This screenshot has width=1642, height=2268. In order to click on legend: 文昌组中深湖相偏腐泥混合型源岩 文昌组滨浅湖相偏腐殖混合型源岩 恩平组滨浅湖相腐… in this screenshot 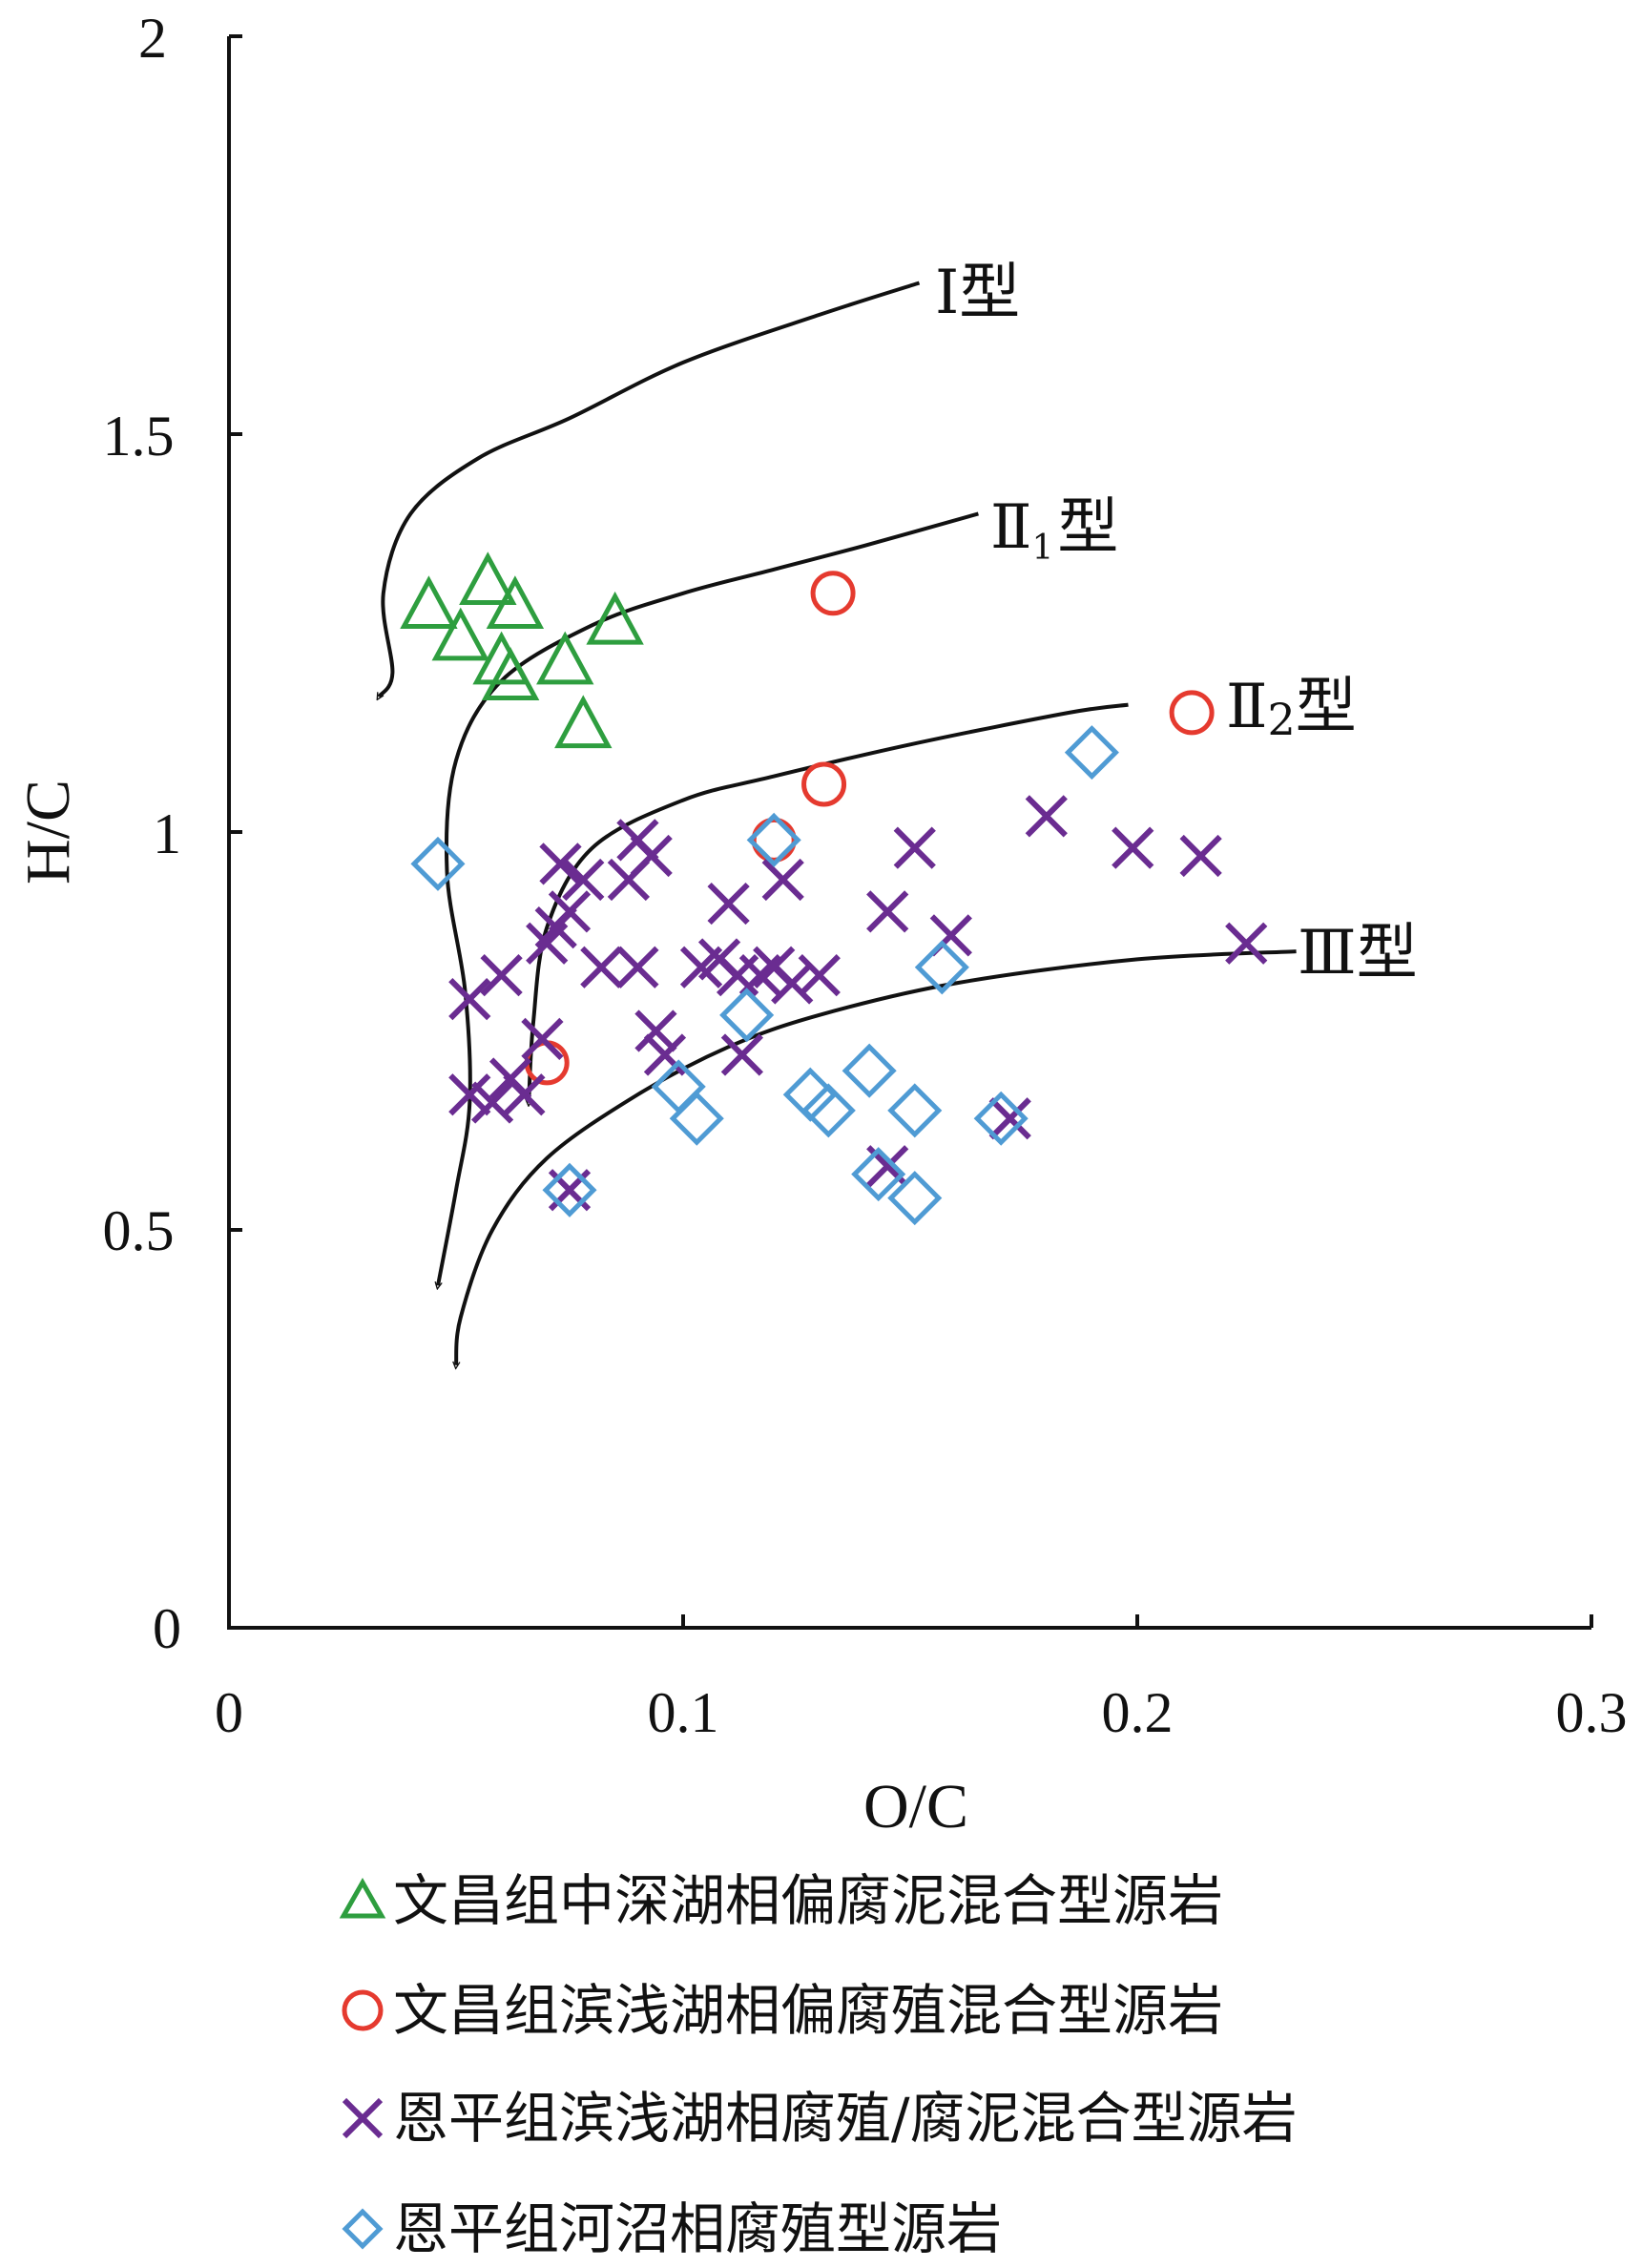, I will do `click(819, 2064)`.